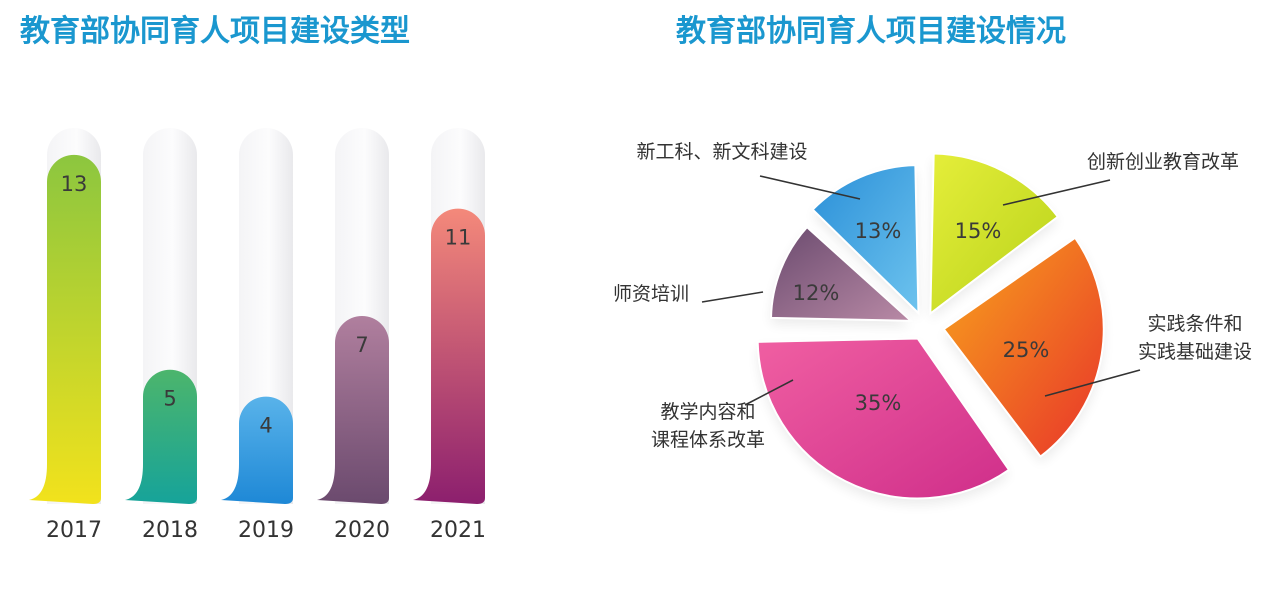  Describe the element at coordinates (361, 345) in the screenshot. I see `bar-value-label: 7` at that location.